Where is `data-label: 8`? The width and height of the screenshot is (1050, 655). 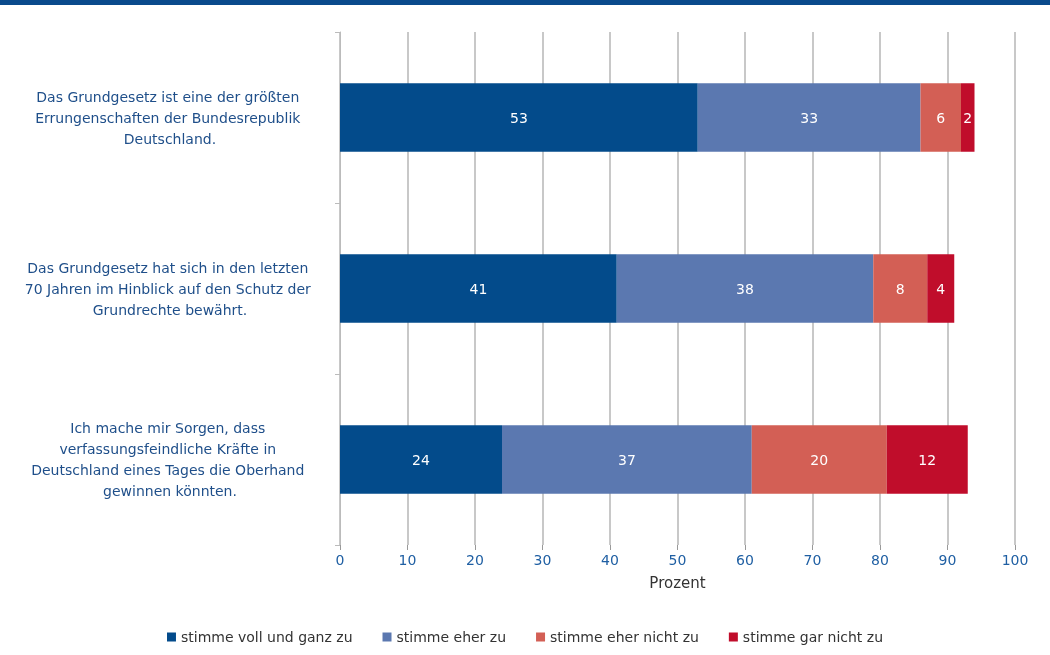 data-label: 8 is located at coordinates (900, 288).